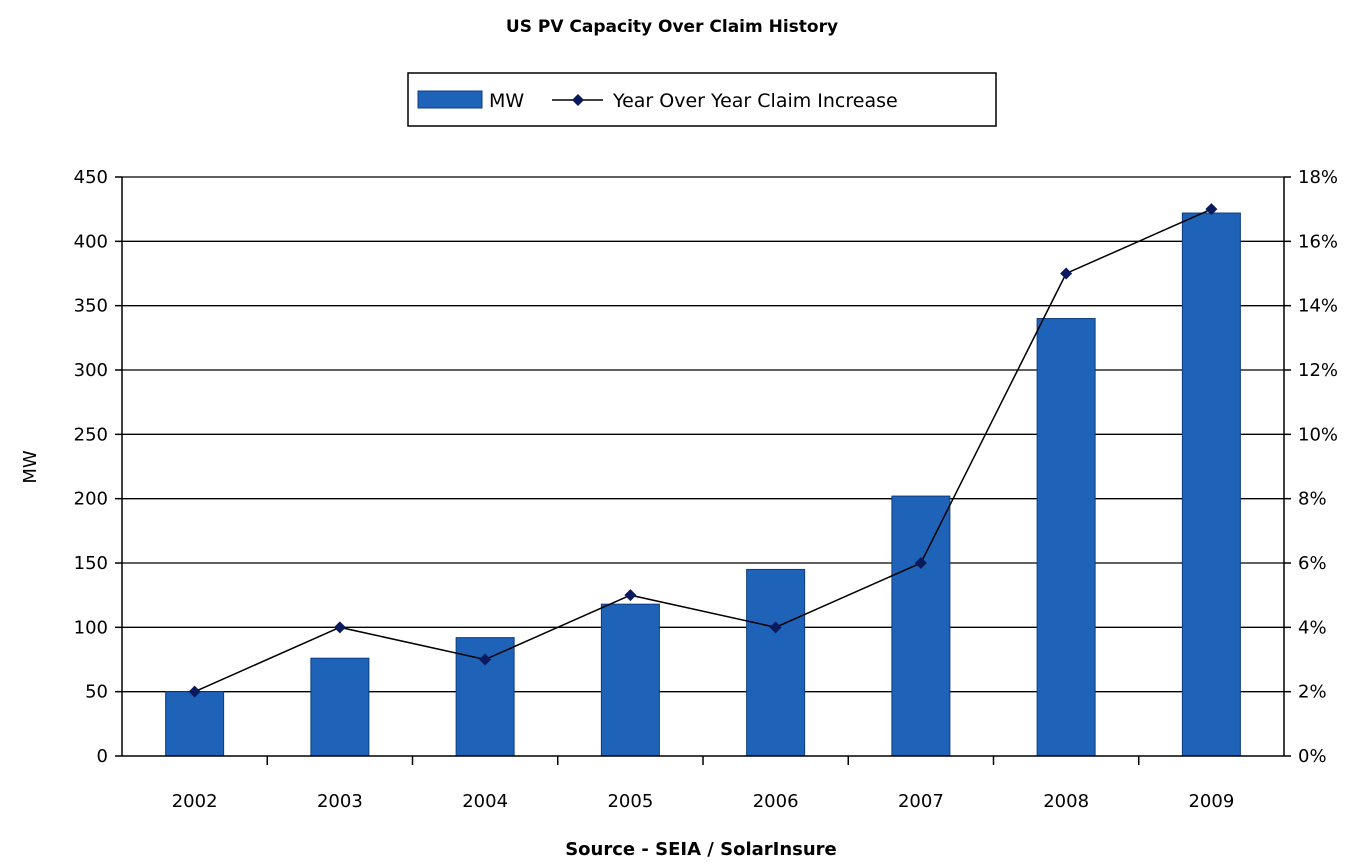  What do you see at coordinates (340, 801) in the screenshot?
I see `x-tick-label-2003: 2003` at bounding box center [340, 801].